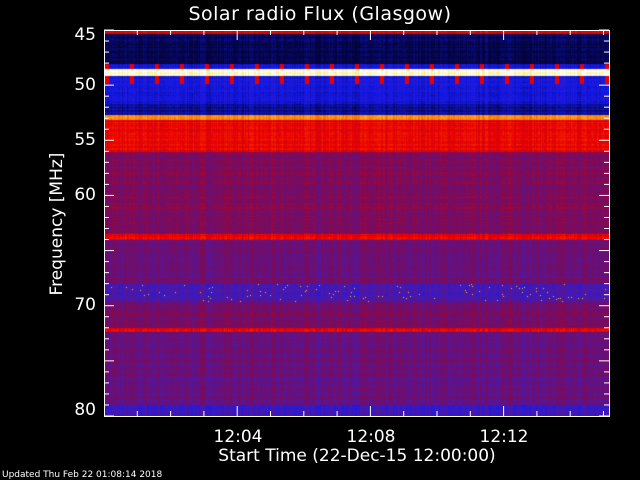 The width and height of the screenshot is (640, 480). Describe the element at coordinates (85, 35) in the screenshot. I see `y-tick-label: 45` at that location.